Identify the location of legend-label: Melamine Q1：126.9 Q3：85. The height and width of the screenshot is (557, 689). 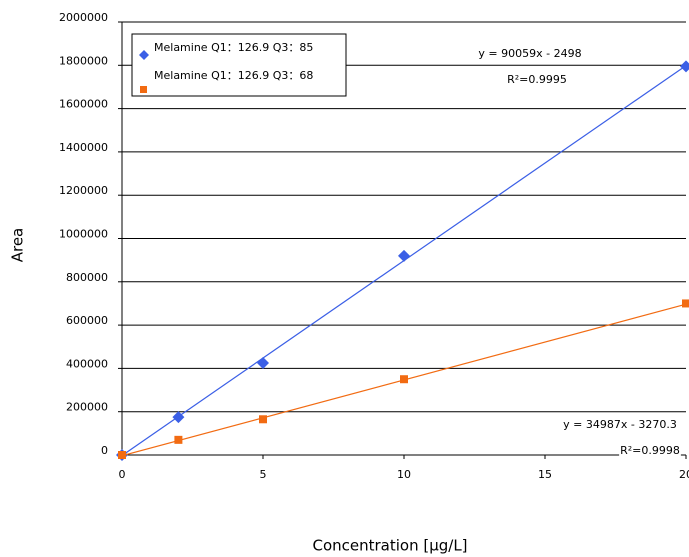
(233, 47).